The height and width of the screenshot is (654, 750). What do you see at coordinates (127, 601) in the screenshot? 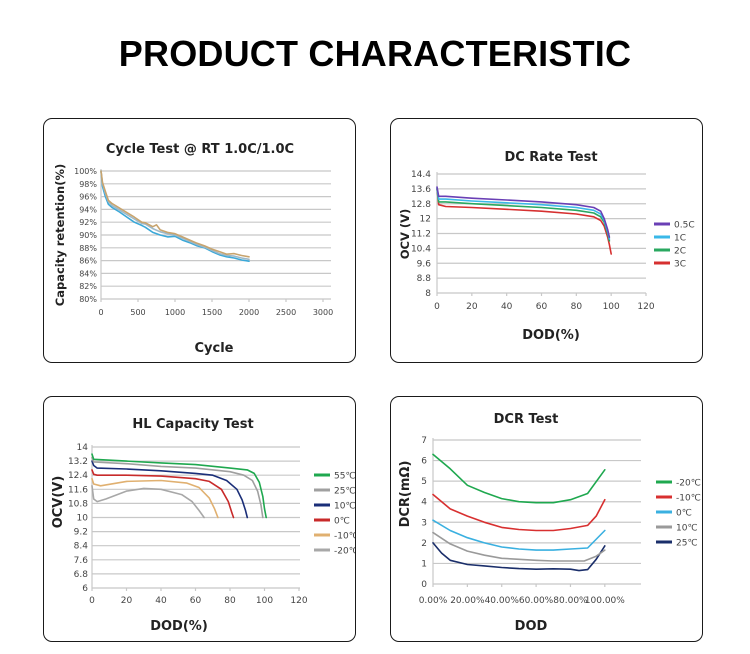
I see `x-tick-label: 20` at bounding box center [127, 601].